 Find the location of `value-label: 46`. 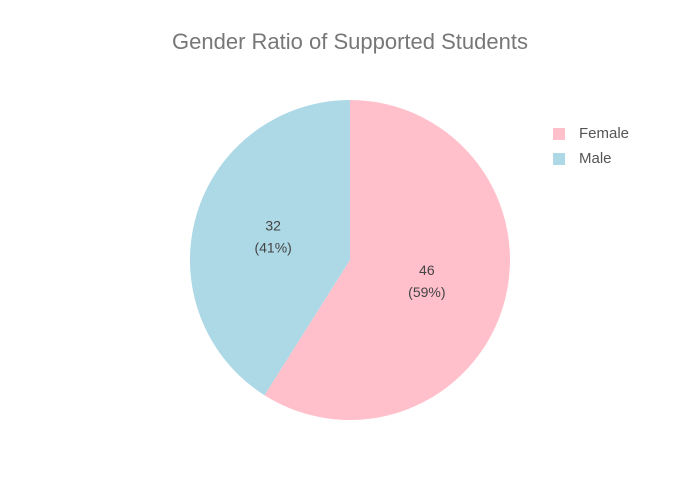

value-label: 46 is located at coordinates (427, 270).